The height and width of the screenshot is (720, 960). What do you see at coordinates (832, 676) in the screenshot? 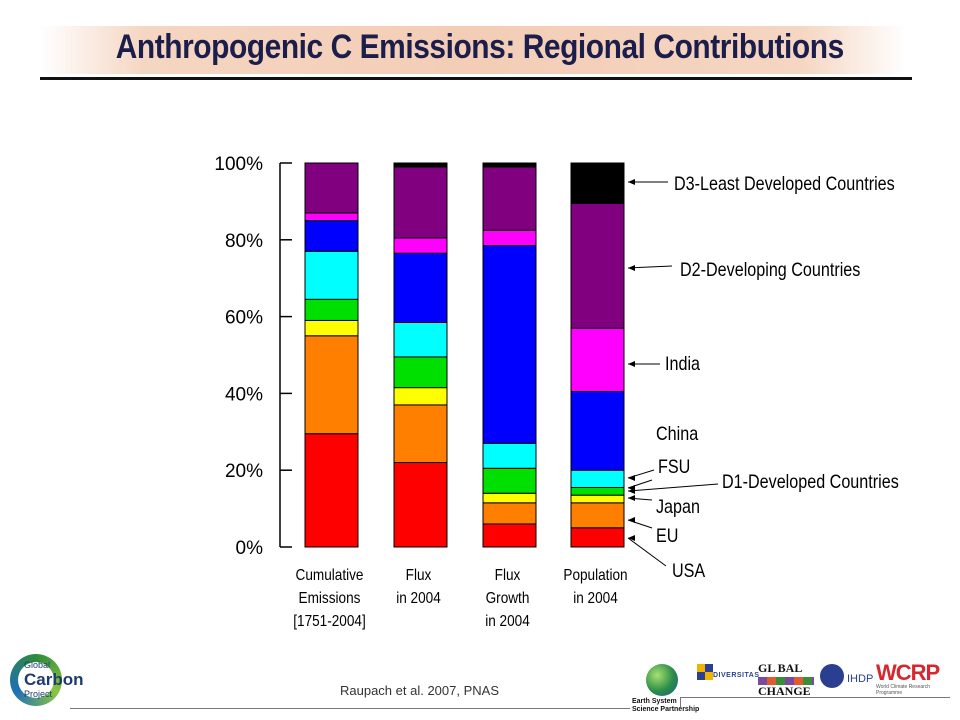
I see `ihdp-circle-icon` at bounding box center [832, 676].